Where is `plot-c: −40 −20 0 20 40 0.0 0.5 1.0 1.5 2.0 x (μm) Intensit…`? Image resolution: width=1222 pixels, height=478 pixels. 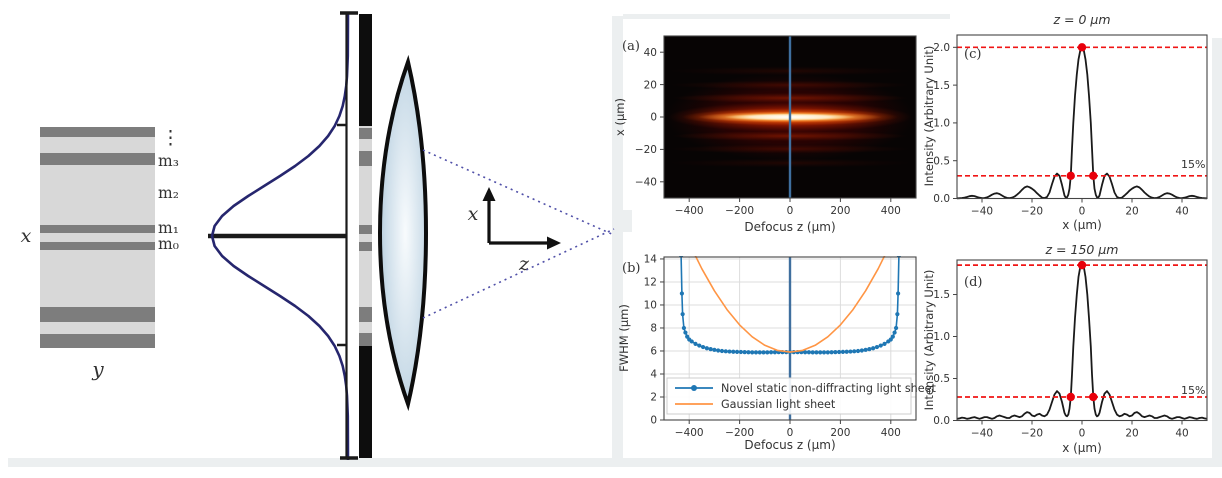
plot-c: −40 −20 0 20 40 0.0 0.5 1.0 1.5 2.0 x (μm) Intensit… is located at coordinates (1065, 122).